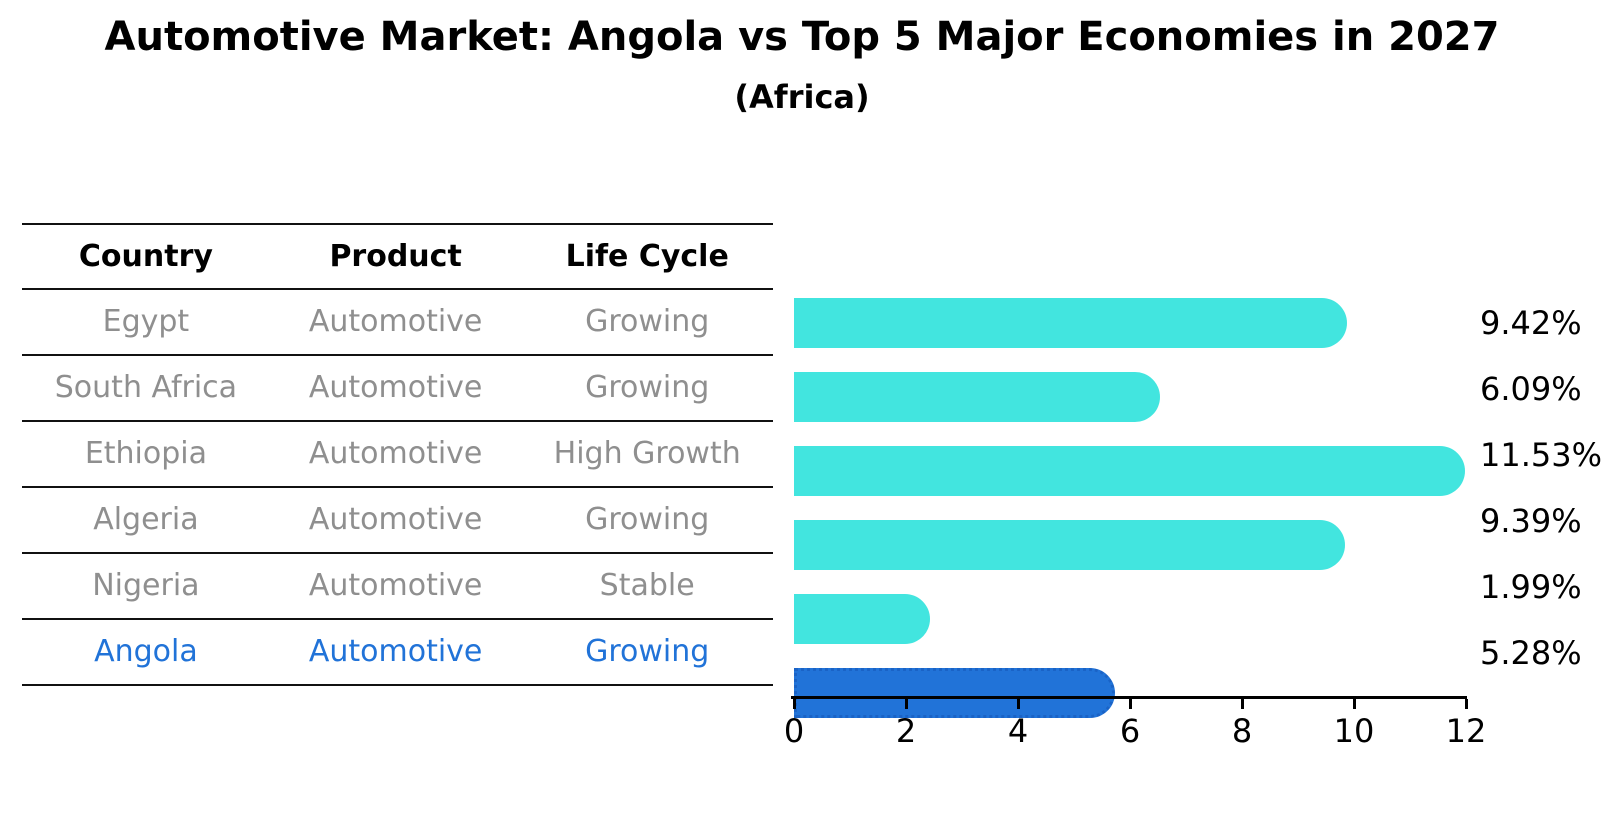  Describe the element at coordinates (906, 731) in the screenshot. I see `x-axis-tick-label: 2` at that location.